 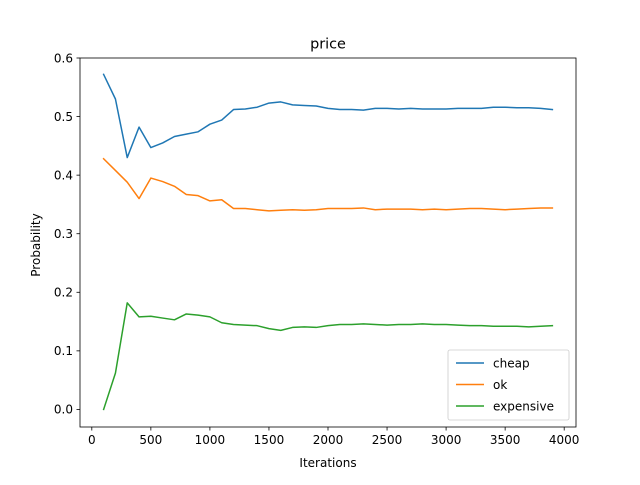 I want to click on y-tick-label: 0.5, so click(x=63, y=117).